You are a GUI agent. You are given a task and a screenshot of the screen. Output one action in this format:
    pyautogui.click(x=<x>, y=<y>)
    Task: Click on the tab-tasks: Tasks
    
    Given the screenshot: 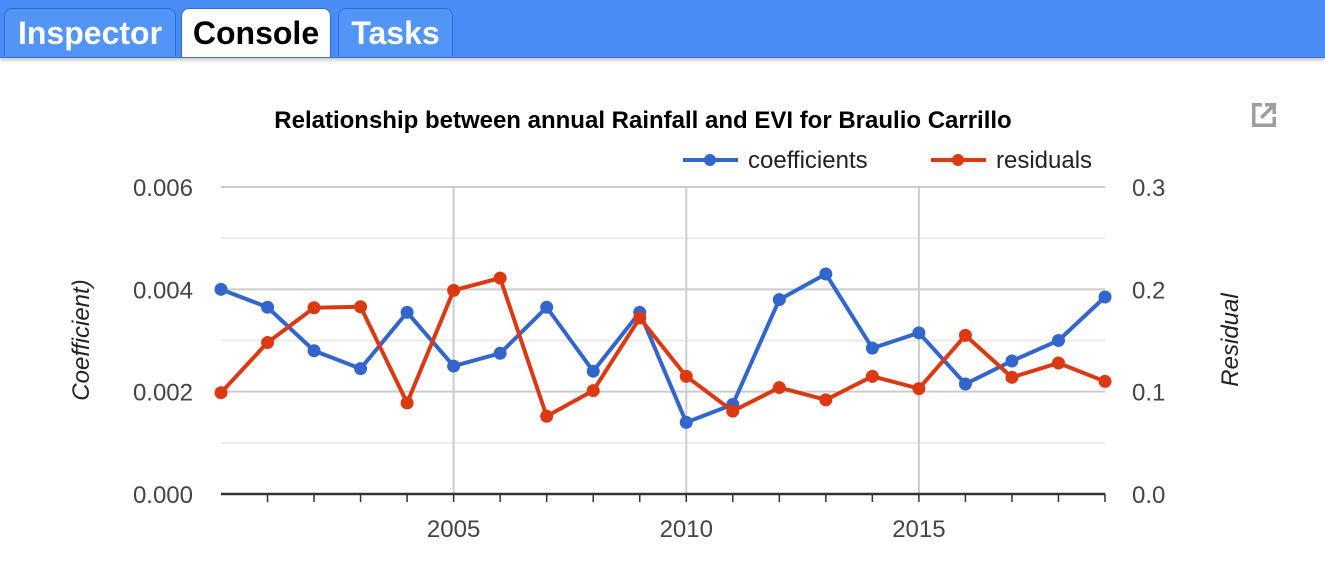 What is the action you would take?
    pyautogui.click(x=395, y=32)
    